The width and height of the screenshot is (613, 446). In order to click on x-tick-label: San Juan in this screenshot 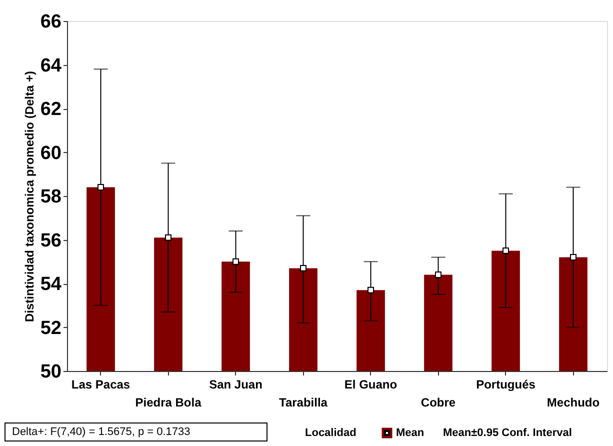, I will do `click(235, 385)`.